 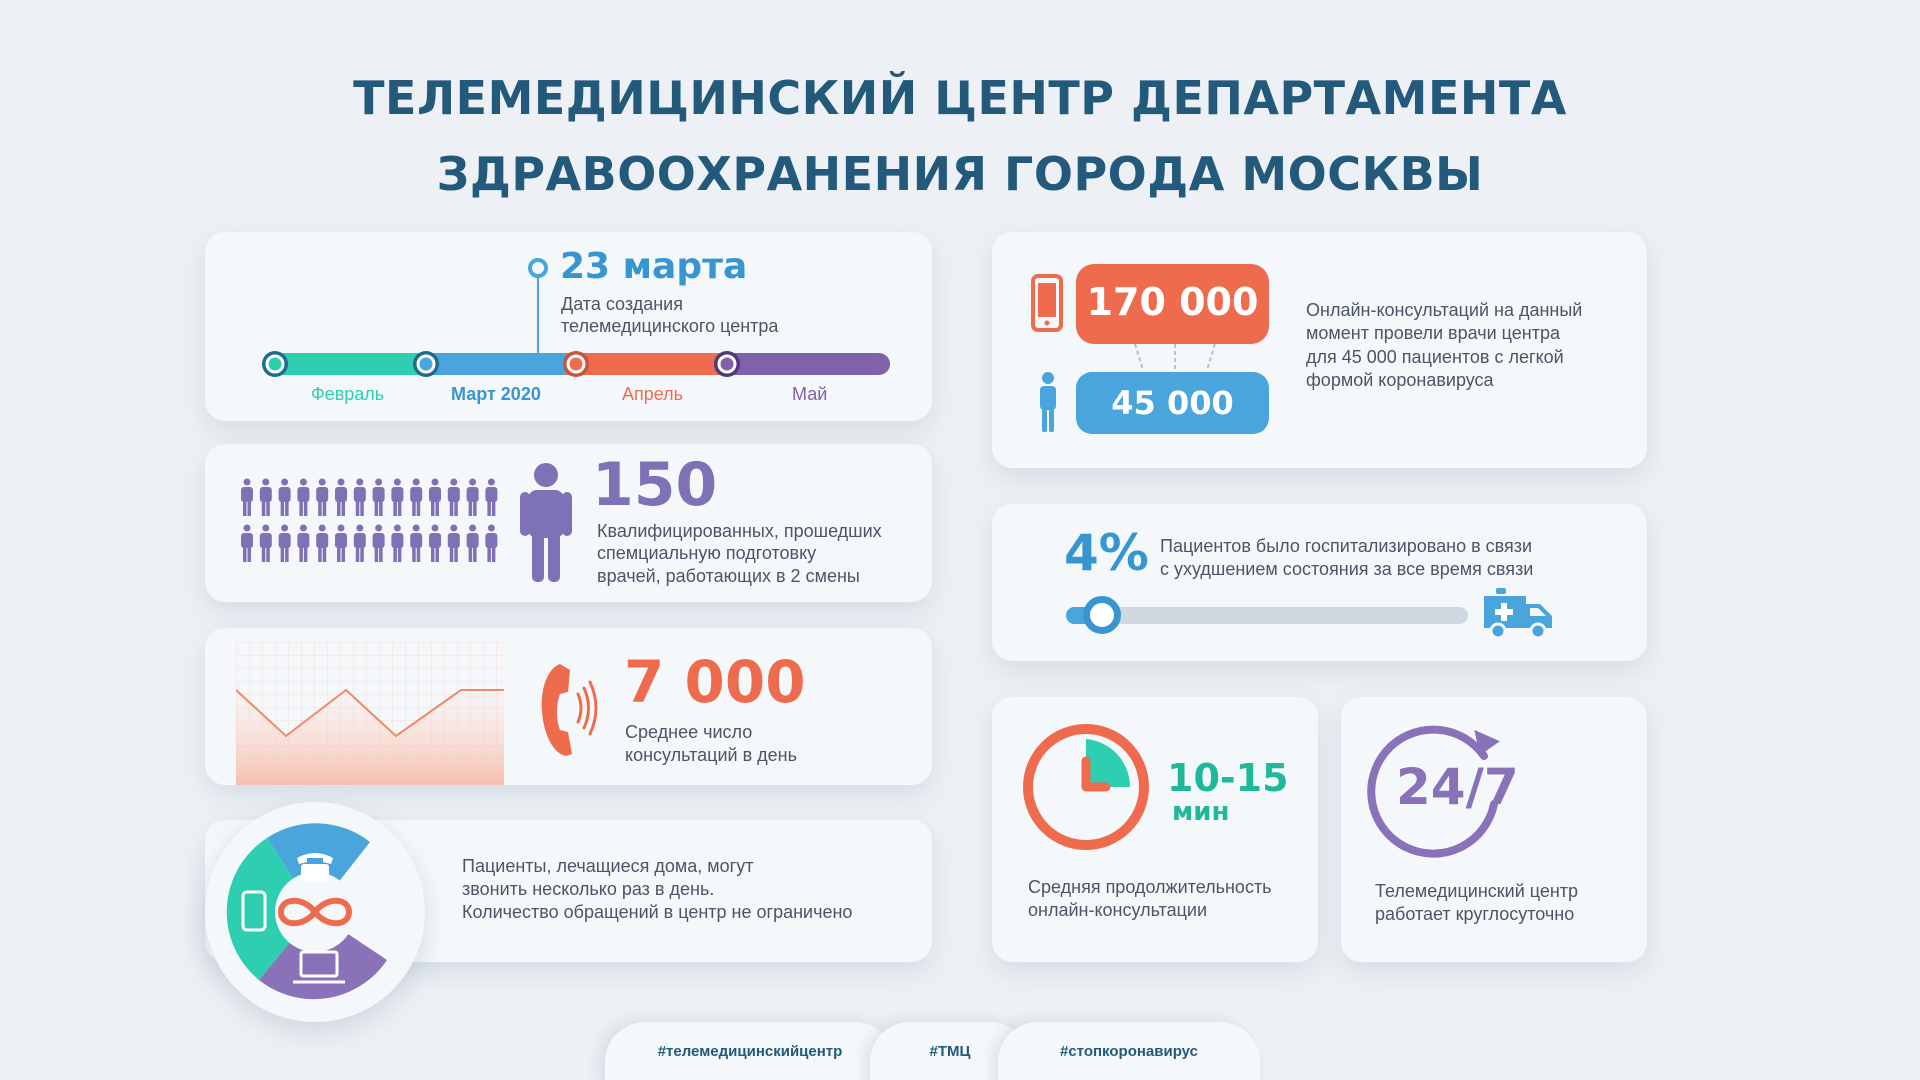 What do you see at coordinates (802, 364) in the screenshot?
I see `segment-may` at bounding box center [802, 364].